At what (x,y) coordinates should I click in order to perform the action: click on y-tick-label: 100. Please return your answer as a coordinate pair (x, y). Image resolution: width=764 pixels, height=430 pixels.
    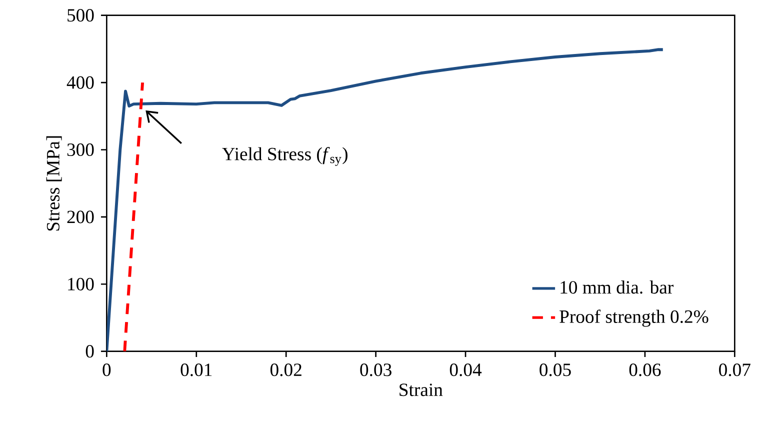
    Looking at the image, I should click on (81, 284).